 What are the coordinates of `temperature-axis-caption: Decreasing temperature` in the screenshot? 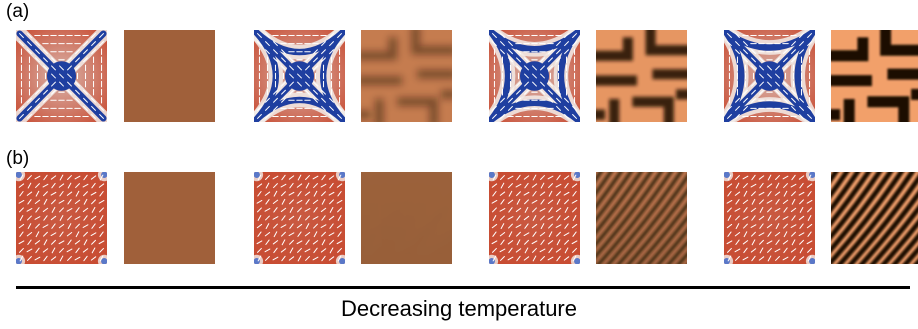 It's located at (458, 308).